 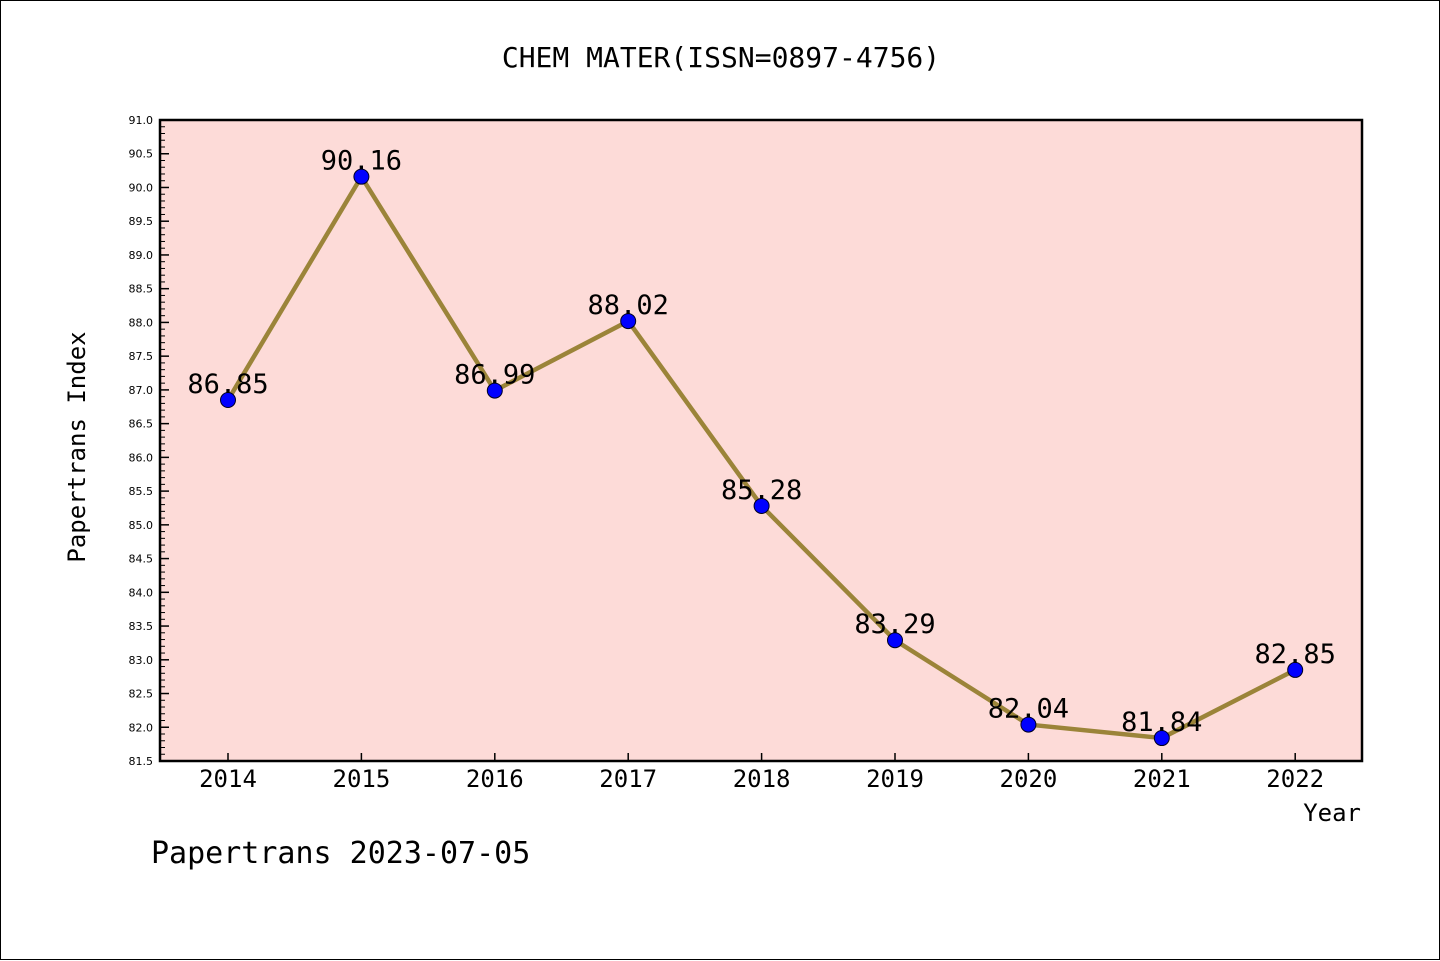 What do you see at coordinates (228, 779) in the screenshot?
I see `x-tick-label: 2014` at bounding box center [228, 779].